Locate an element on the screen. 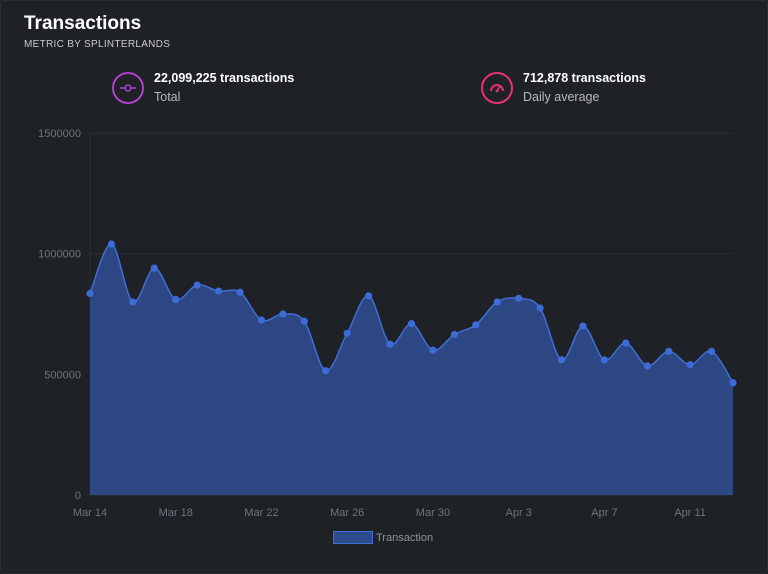 The width and height of the screenshot is (768, 574). x-tick-label: Mar 18 is located at coordinates (176, 513).